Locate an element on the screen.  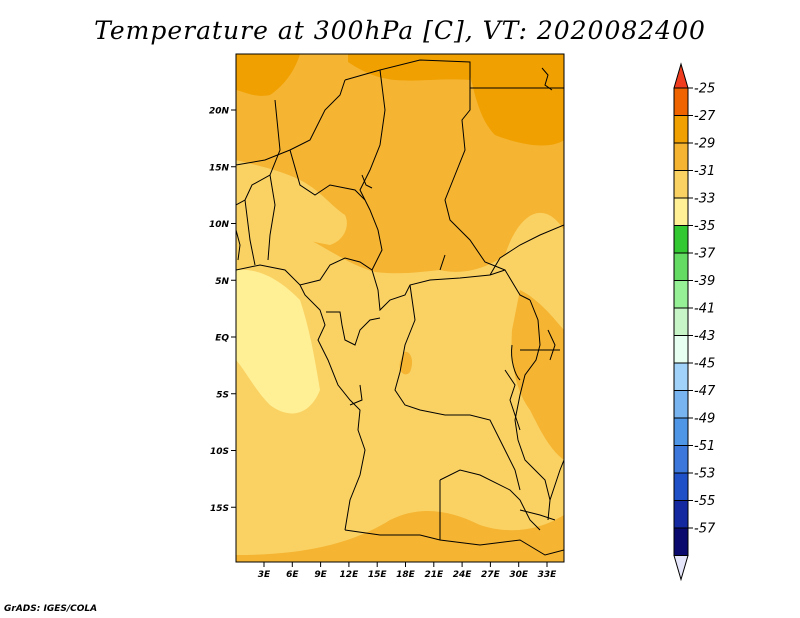
lon-label: 33E is located at coordinates (548, 575).